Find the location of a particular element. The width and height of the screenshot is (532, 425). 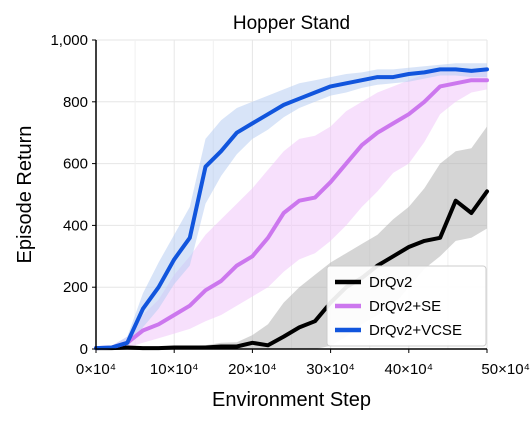

x-tick-label: 0×10⁴ is located at coordinates (96, 369).